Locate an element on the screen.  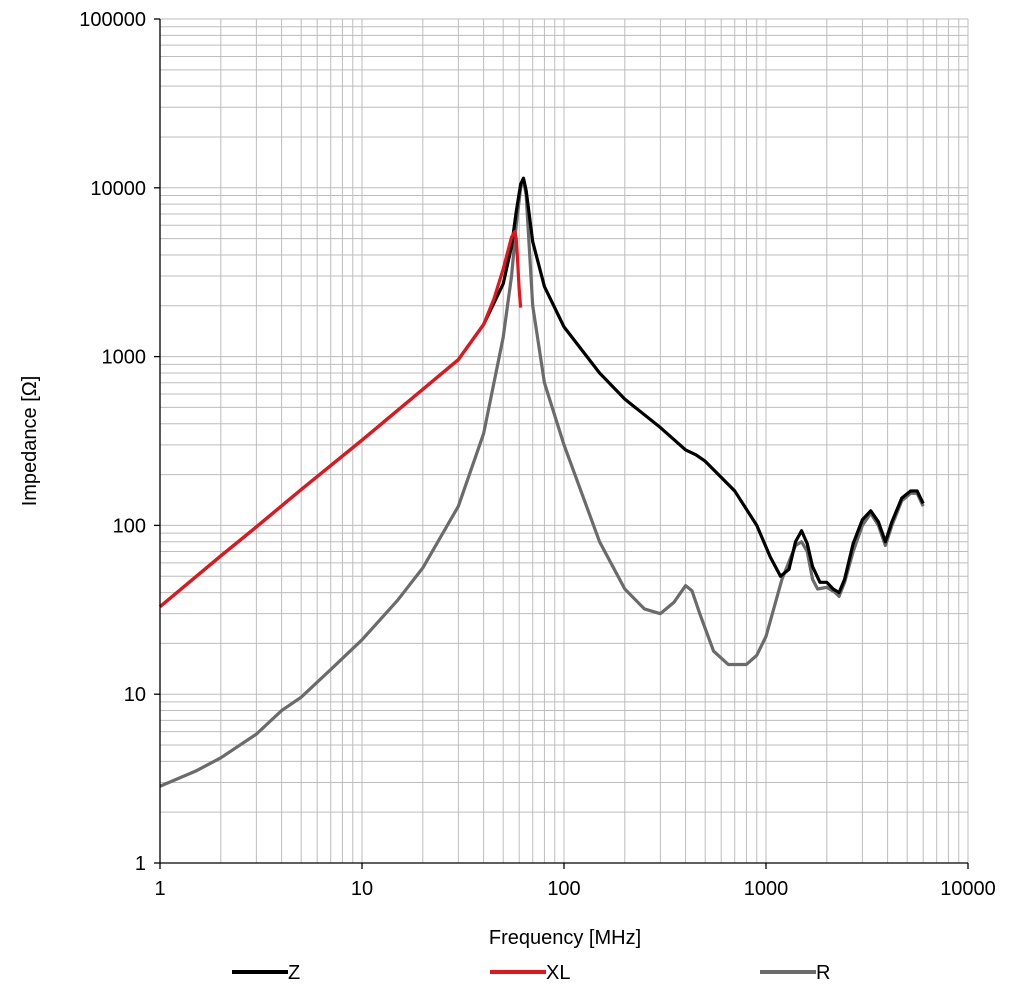
x-axis-title: Frequency [MHz] is located at coordinates (565, 938).